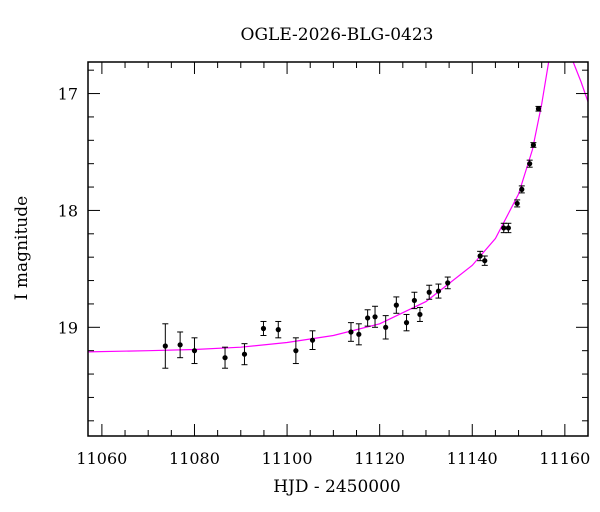 The height and width of the screenshot is (512, 600). Describe the element at coordinates (68, 94) in the screenshot. I see `y-tick-label: 17` at that location.